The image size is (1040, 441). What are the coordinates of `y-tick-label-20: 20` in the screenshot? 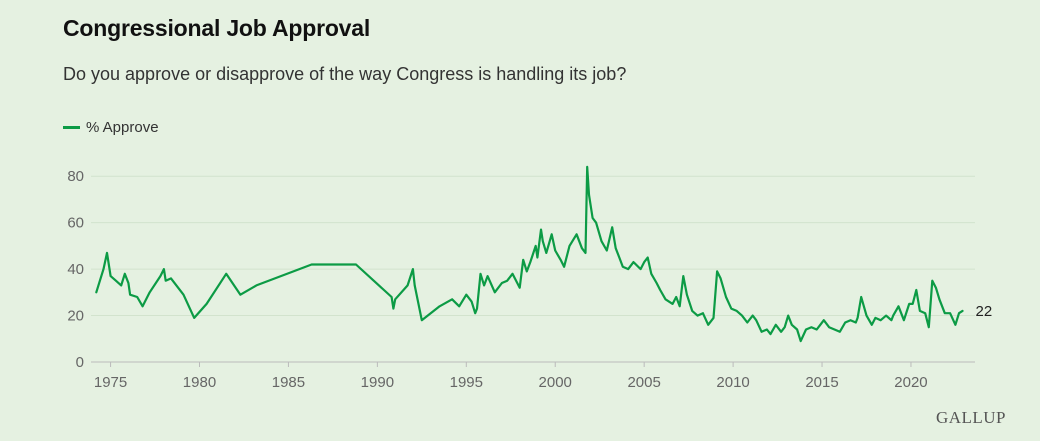 It's located at (75, 316).